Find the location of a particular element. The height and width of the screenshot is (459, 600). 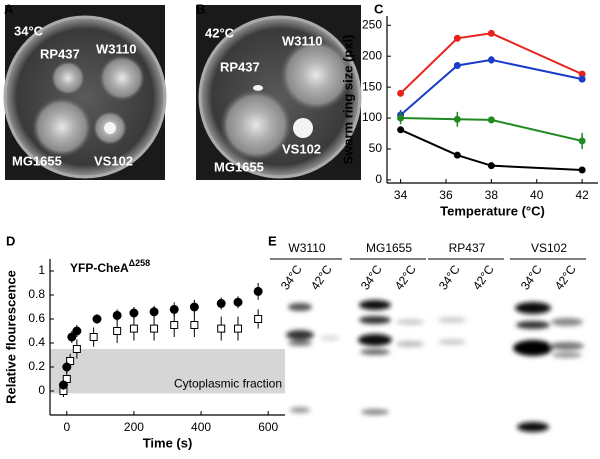

title-superscript: Δ258 is located at coordinates (140, 263).